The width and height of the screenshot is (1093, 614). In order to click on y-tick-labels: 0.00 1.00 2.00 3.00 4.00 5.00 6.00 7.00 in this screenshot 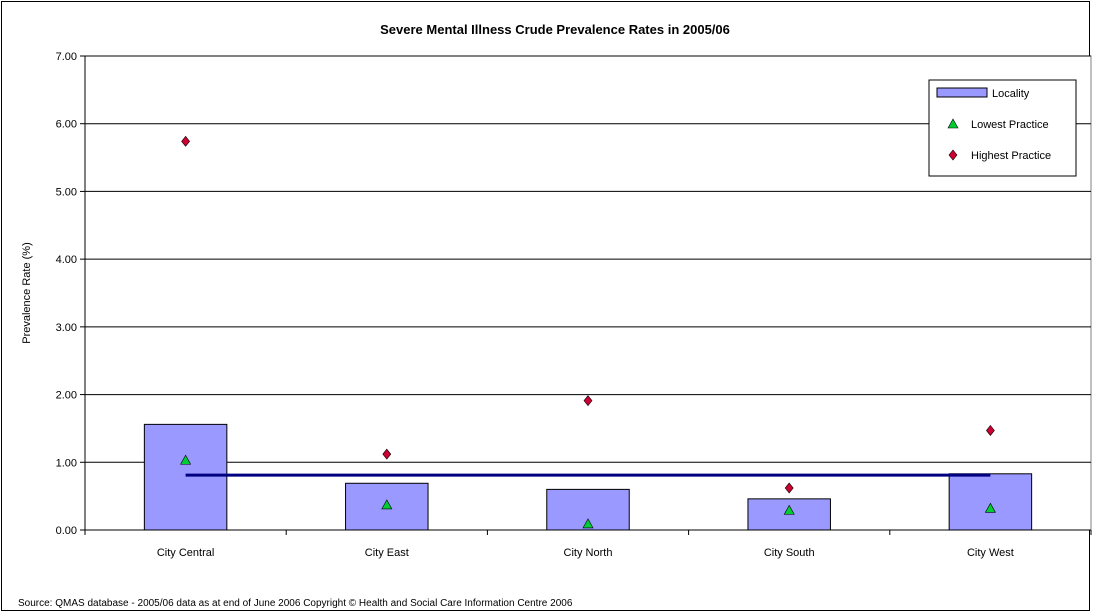, I will do `click(66, 294)`.